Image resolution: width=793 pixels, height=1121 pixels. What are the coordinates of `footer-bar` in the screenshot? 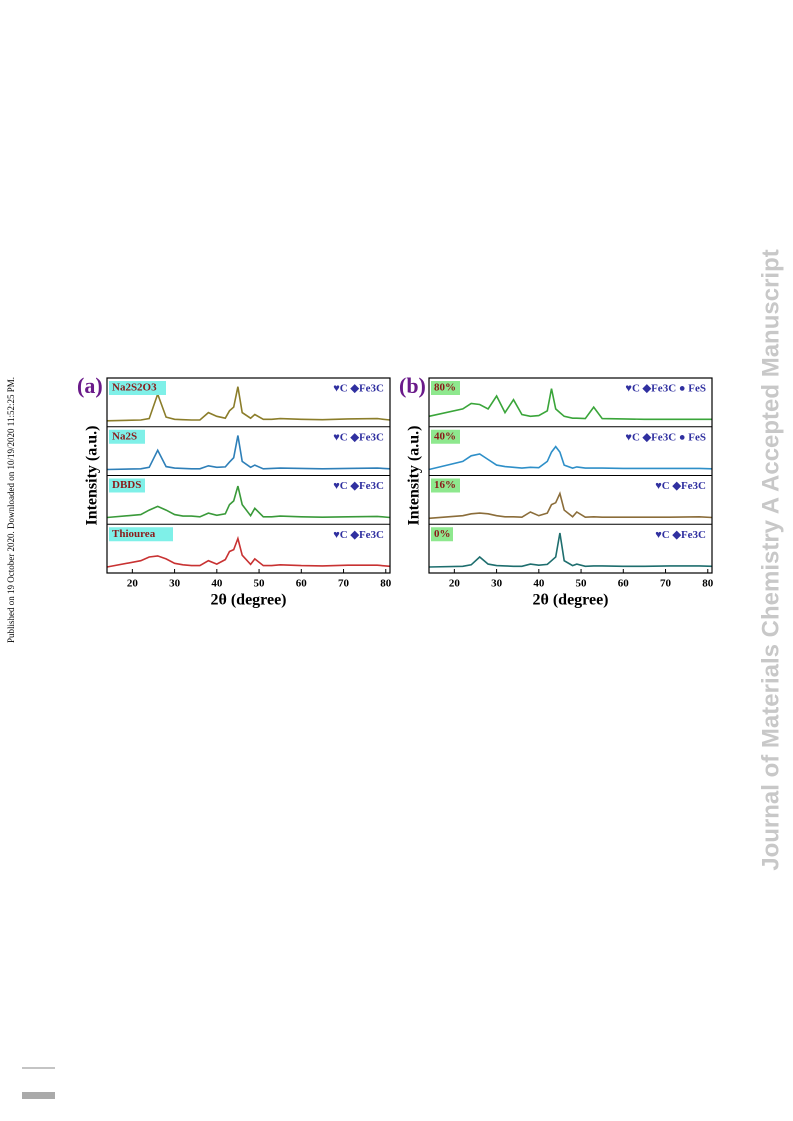 It's located at (38, 1095).